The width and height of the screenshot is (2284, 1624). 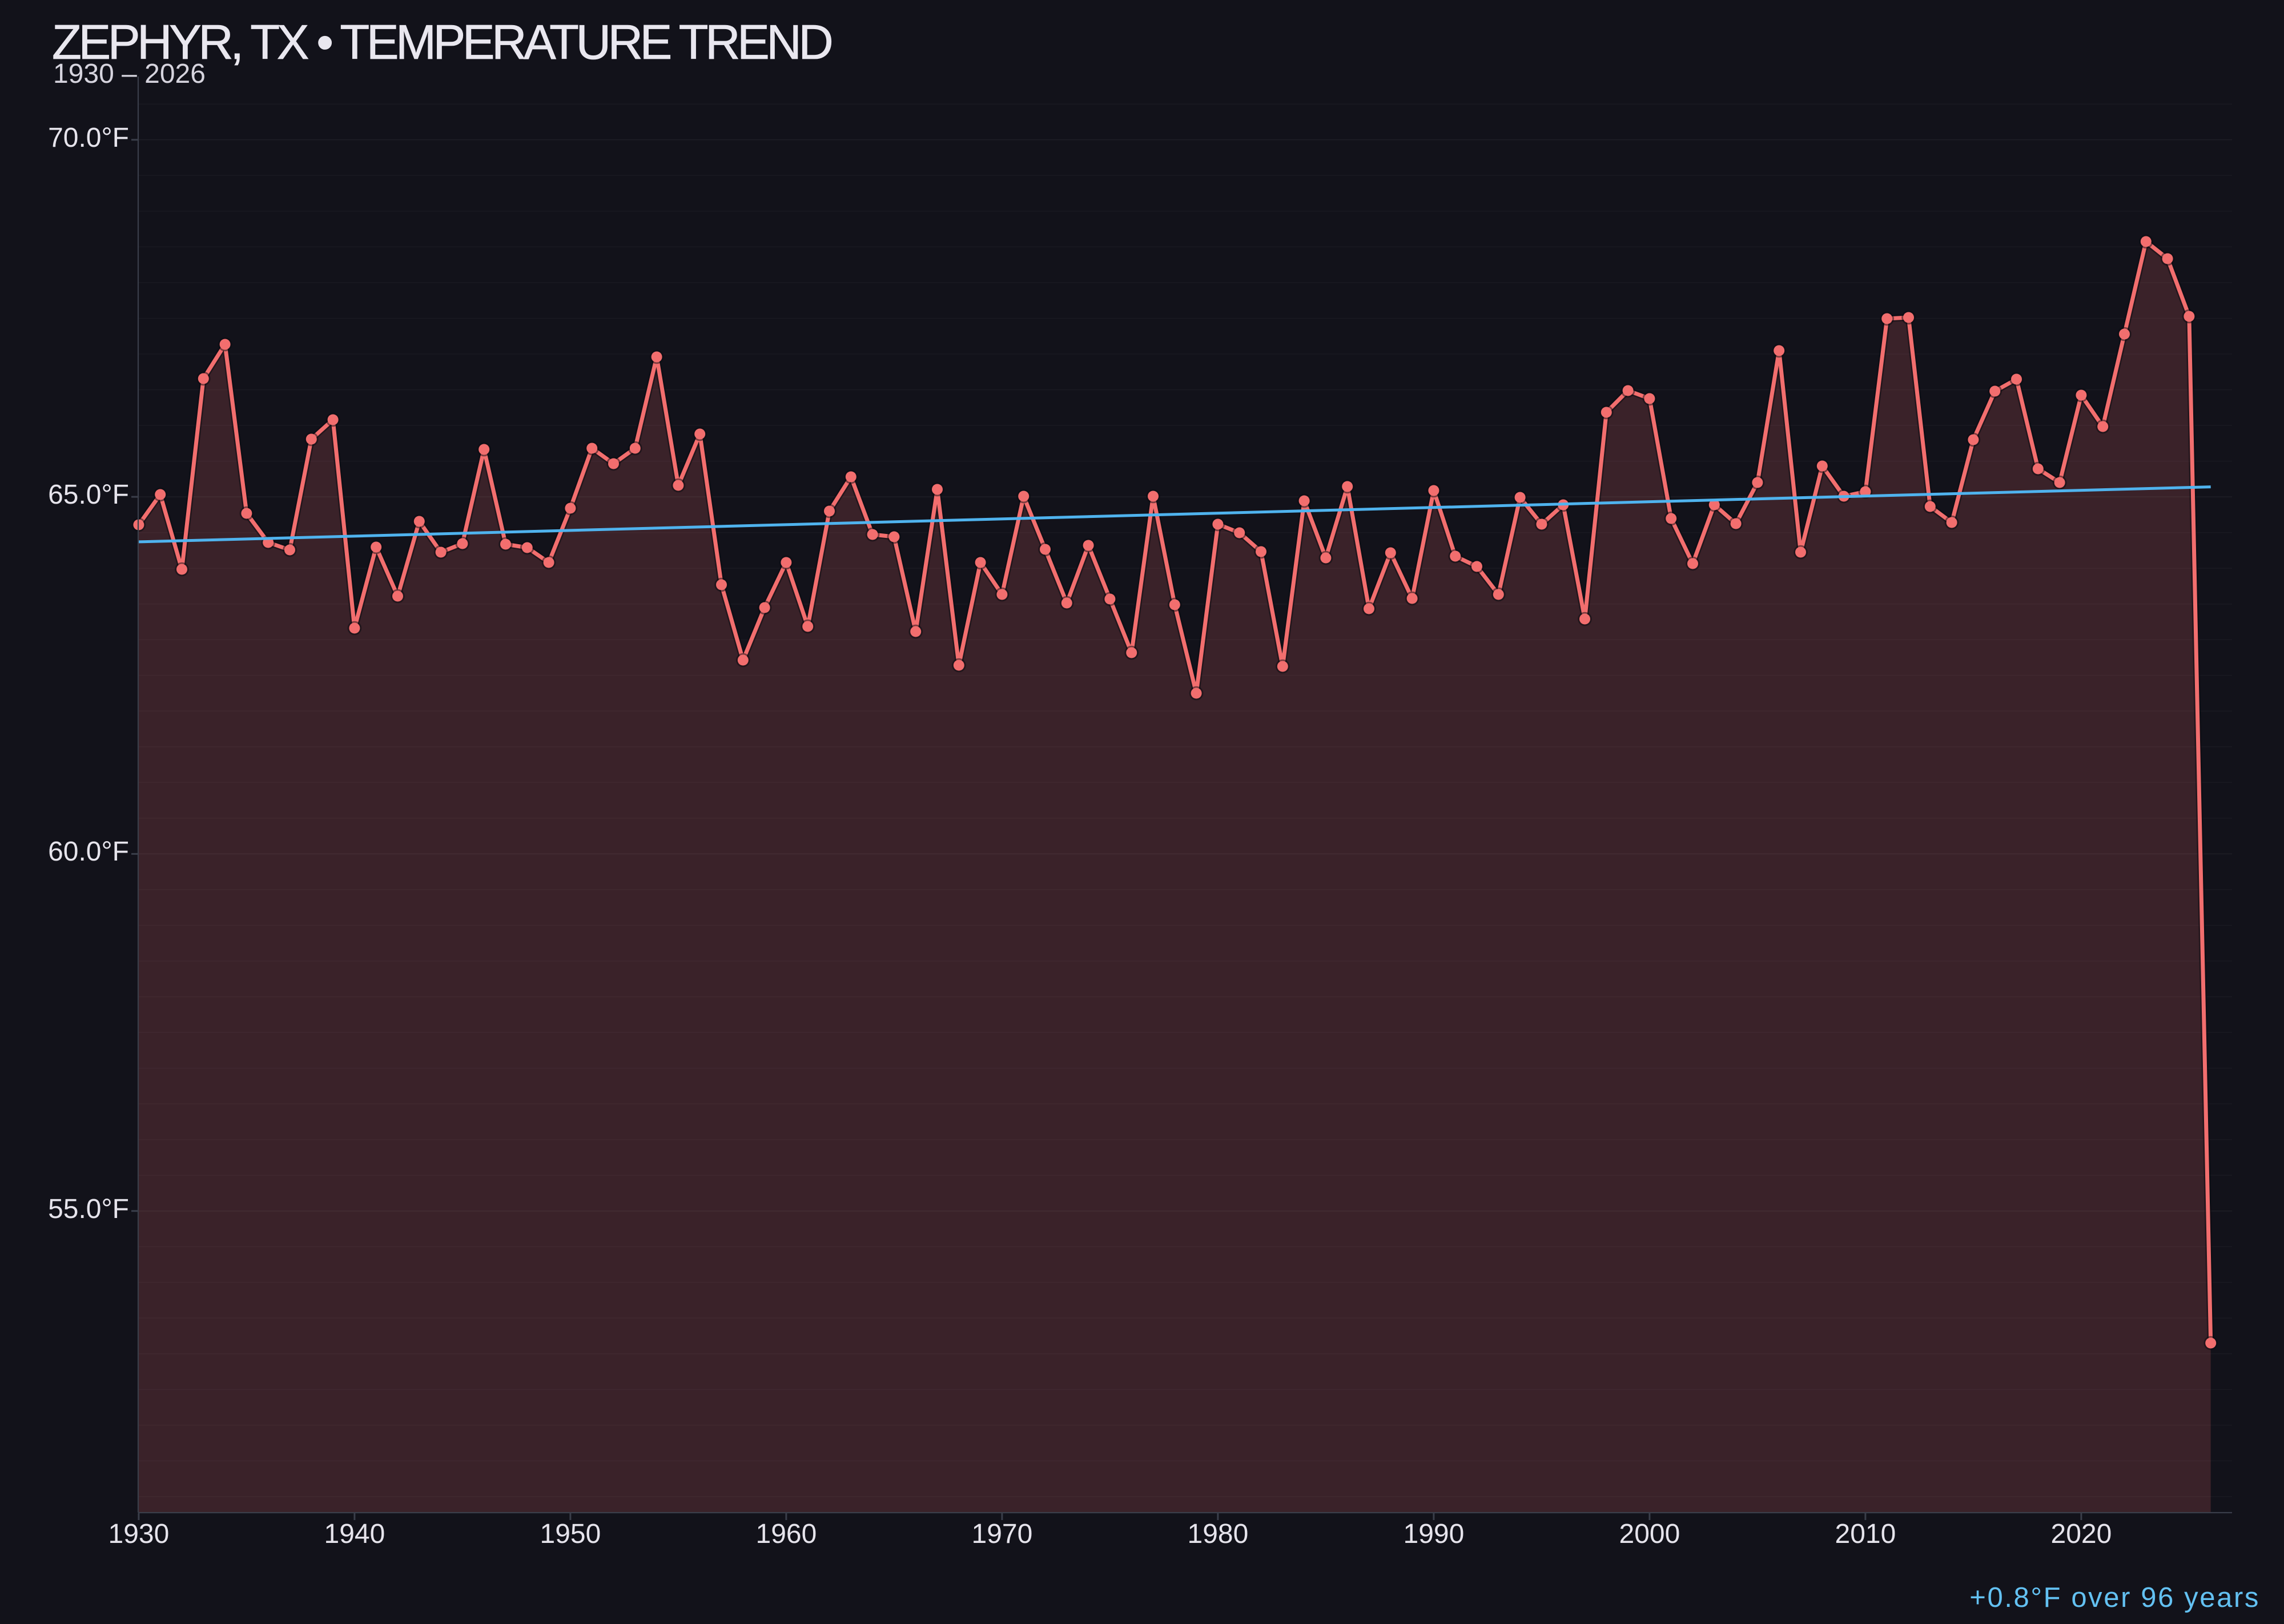 What do you see at coordinates (1434, 1534) in the screenshot?
I see `svg-text: 1990` at bounding box center [1434, 1534].